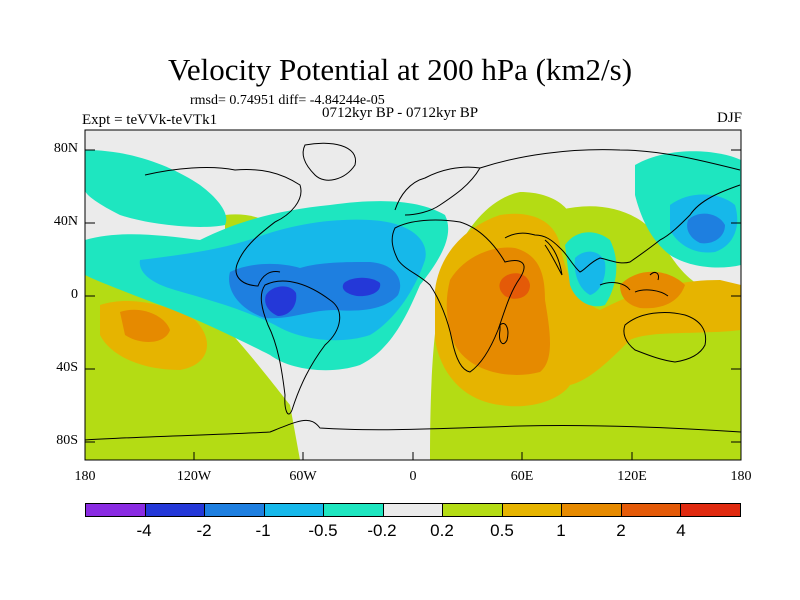 The height and width of the screenshot is (600, 800). What do you see at coordinates (442, 530) in the screenshot?
I see `colorbar-label: 0.2` at bounding box center [442, 530].